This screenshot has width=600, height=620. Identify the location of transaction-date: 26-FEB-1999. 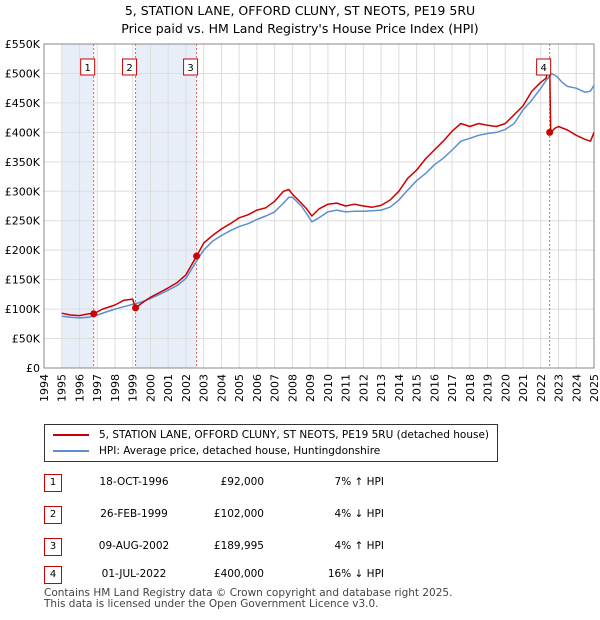
(134, 514).